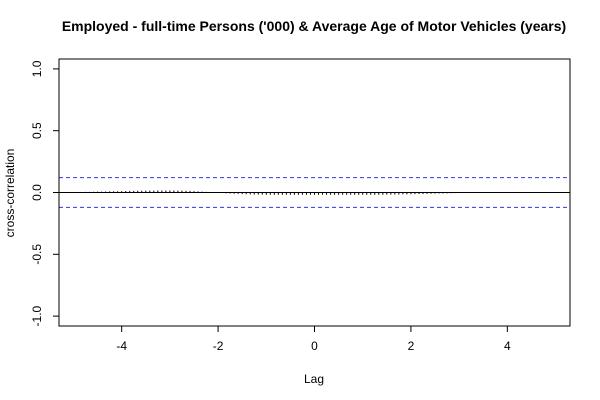 The image size is (600, 400). I want to click on y-axis: -1.0 -0.5 0.0 0.5 1.0, so click(45, 193).